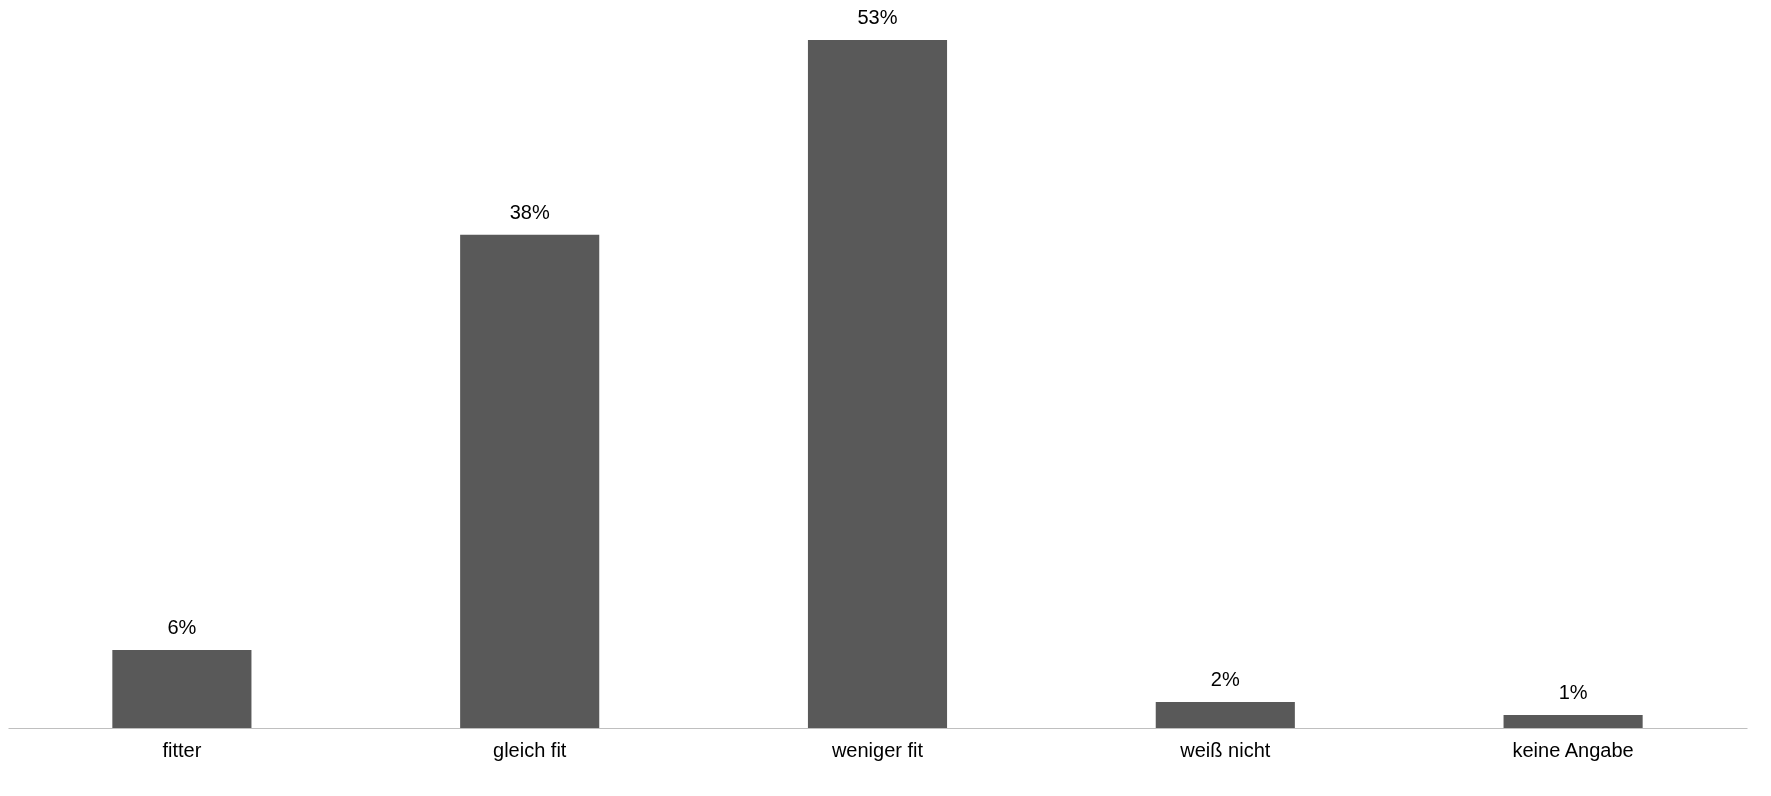 The height and width of the screenshot is (796, 1771). I want to click on data-label: 2%, so click(1225, 679).